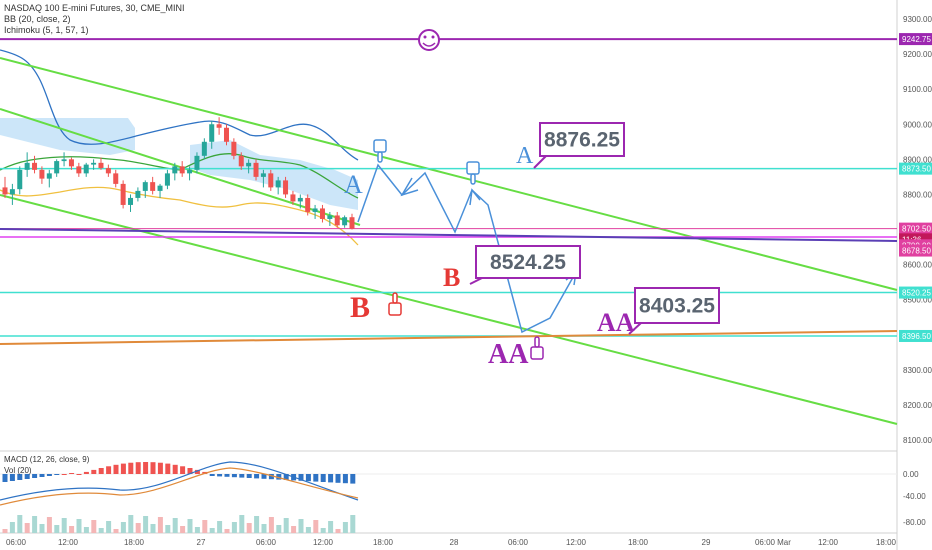 This screenshot has width=932, height=550. What do you see at coordinates (525, 156) in the screenshot?
I see `label-a-box: A` at bounding box center [525, 156].